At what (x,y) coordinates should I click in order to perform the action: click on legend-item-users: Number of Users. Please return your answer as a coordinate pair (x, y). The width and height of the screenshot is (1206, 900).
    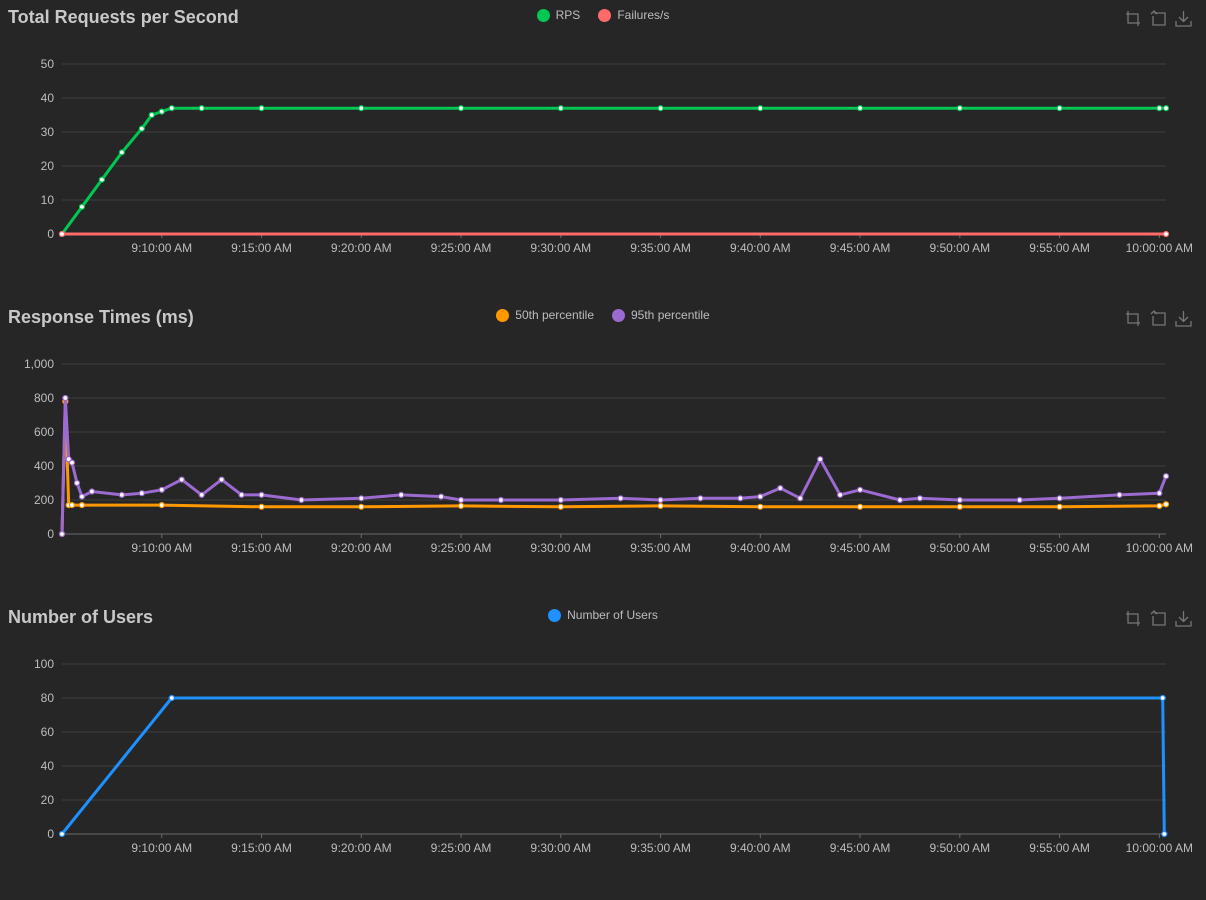
    Looking at the image, I should click on (603, 615).